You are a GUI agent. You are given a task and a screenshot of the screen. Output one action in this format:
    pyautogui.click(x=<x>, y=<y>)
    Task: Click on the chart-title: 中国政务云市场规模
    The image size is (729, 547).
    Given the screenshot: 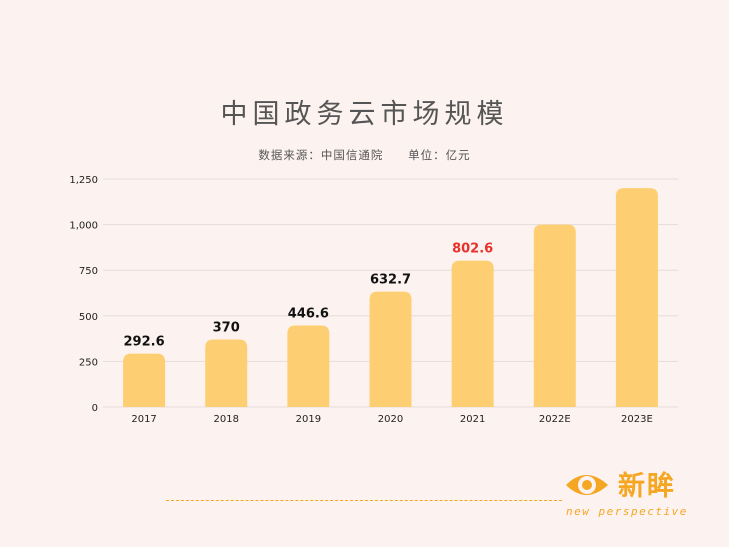 What is the action you would take?
    pyautogui.click(x=364, y=114)
    